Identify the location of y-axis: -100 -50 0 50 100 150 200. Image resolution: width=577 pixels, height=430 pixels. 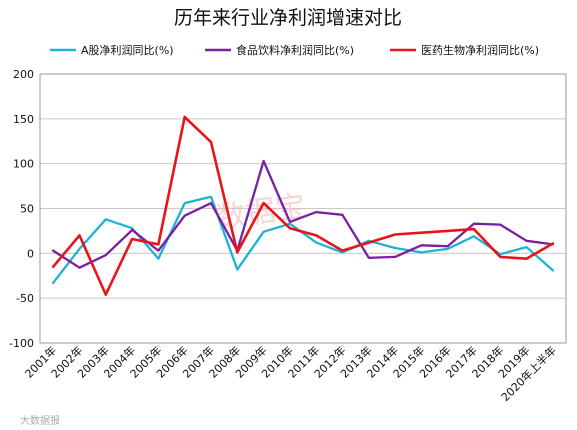
(21, 209).